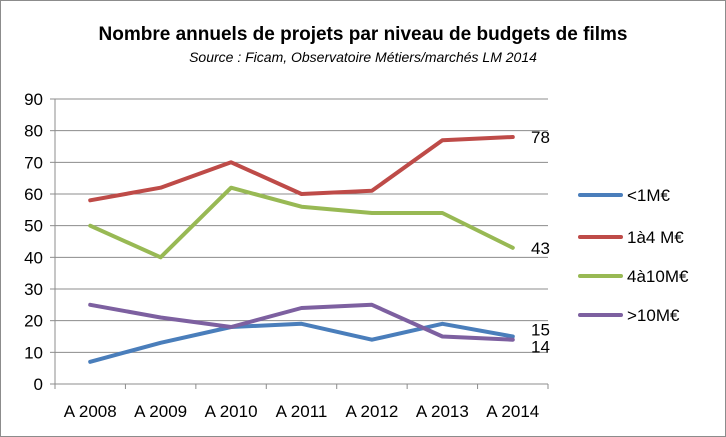  What do you see at coordinates (540, 330) in the screenshot?
I see `end-value-label: 15` at bounding box center [540, 330].